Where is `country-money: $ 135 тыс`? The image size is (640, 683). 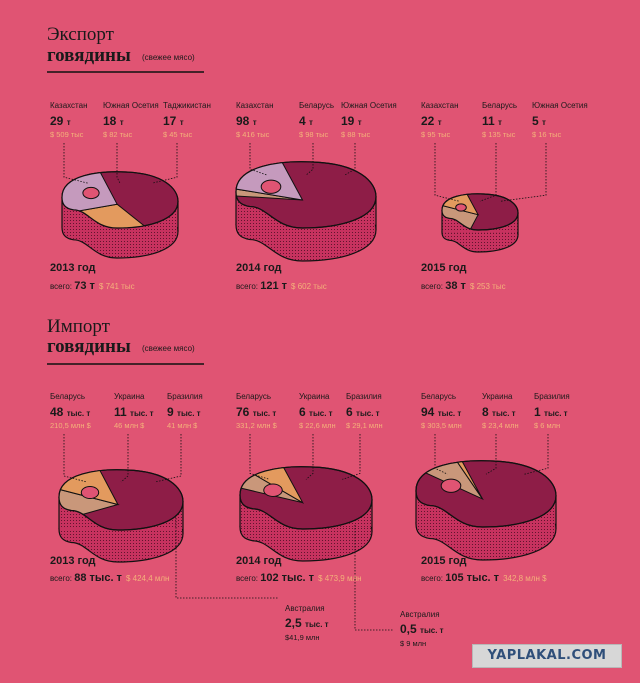 country-money: $ 135 тыс is located at coordinates (499, 134).